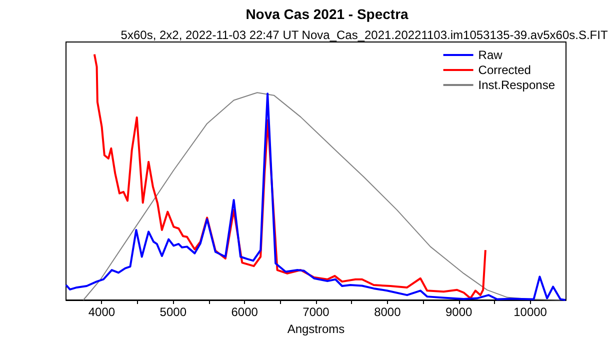 This screenshot has height=340, width=615. What do you see at coordinates (388, 312) in the screenshot?
I see `x-tick-label: 8000` at bounding box center [388, 312].